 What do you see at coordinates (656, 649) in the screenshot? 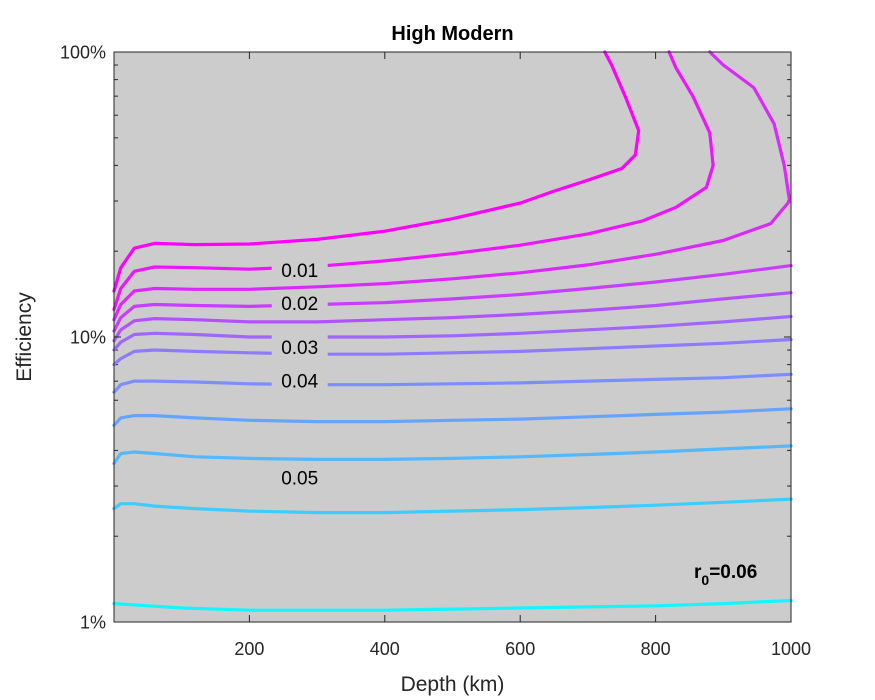
I see `x-tick-label-4: 800` at bounding box center [656, 649].